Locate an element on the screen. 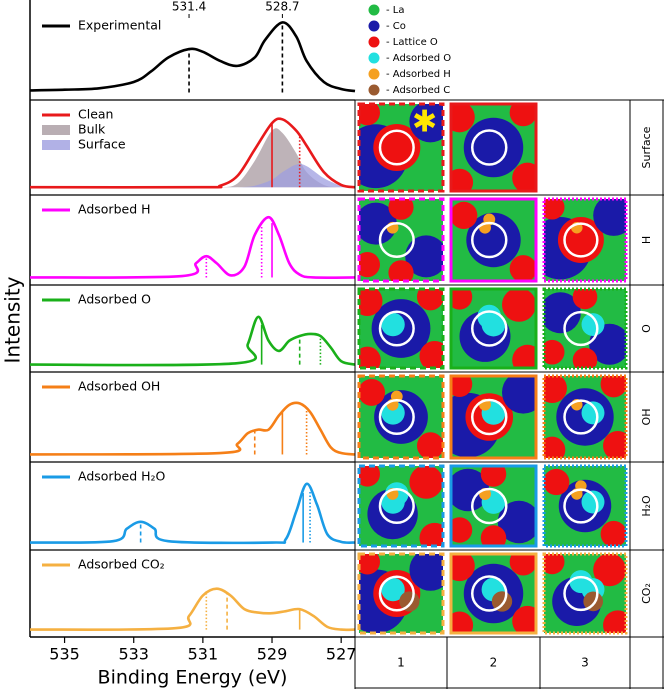 Image resolution: width=664 pixels, height=689 pixels. legend-label: - Adsorbed C is located at coordinates (418, 90).